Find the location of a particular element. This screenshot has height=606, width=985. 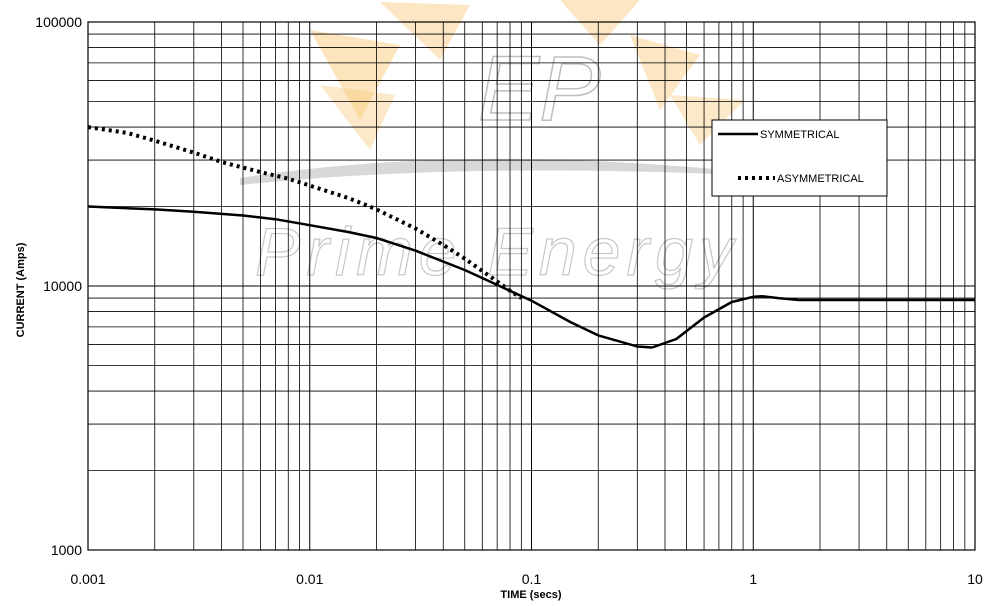

watermark-swoosh is located at coordinates (520, 172).